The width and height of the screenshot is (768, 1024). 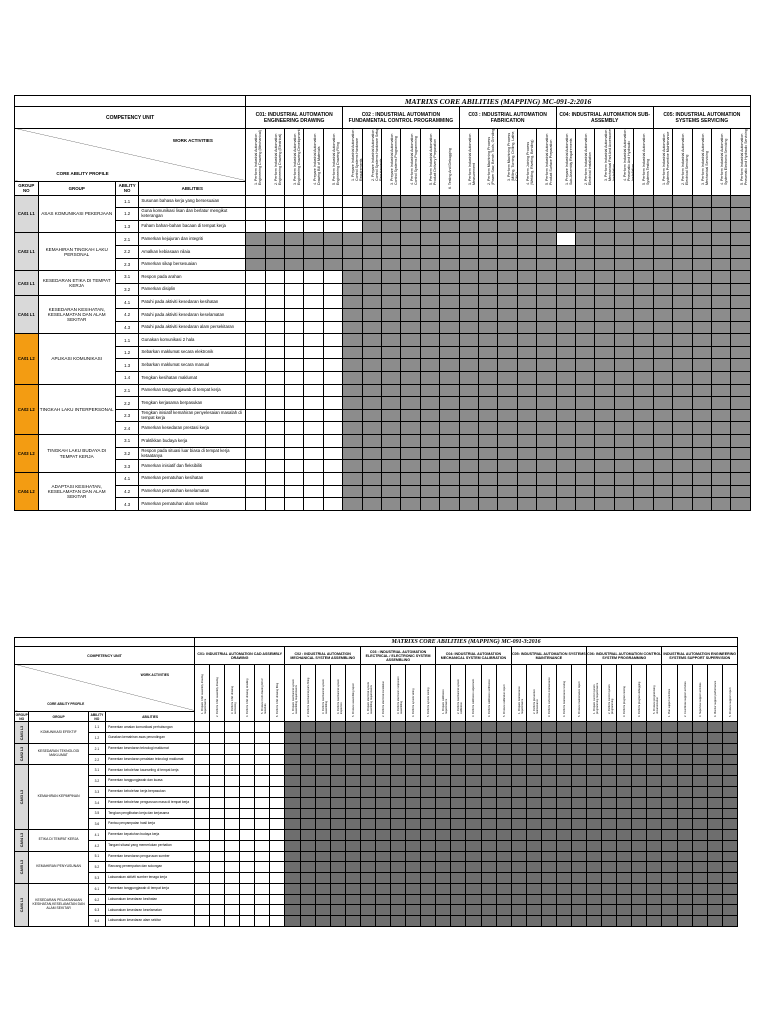 I want to click on work-activity-header: 4. Perform system wiring, so click(x=413, y=693).